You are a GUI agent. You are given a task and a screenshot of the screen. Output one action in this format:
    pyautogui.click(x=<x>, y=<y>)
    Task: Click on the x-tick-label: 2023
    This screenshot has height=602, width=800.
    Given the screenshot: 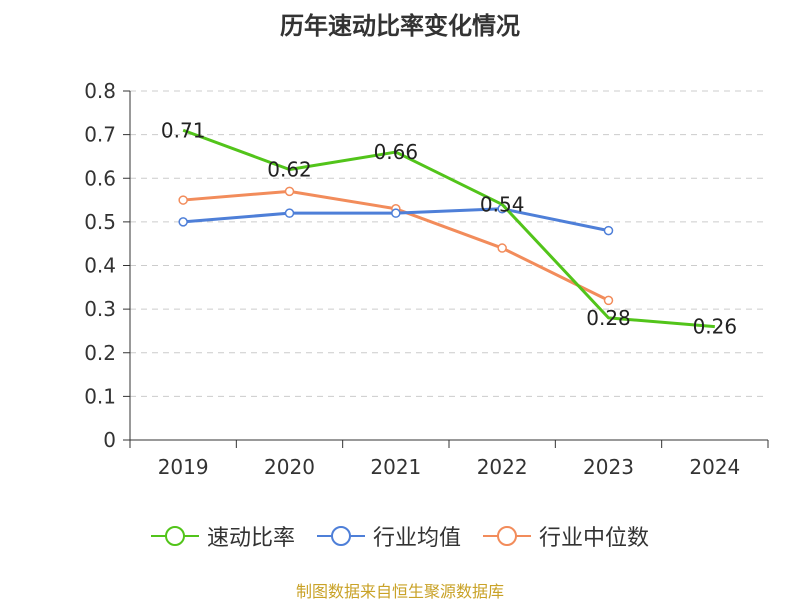 What is the action you would take?
    pyautogui.click(x=608, y=467)
    